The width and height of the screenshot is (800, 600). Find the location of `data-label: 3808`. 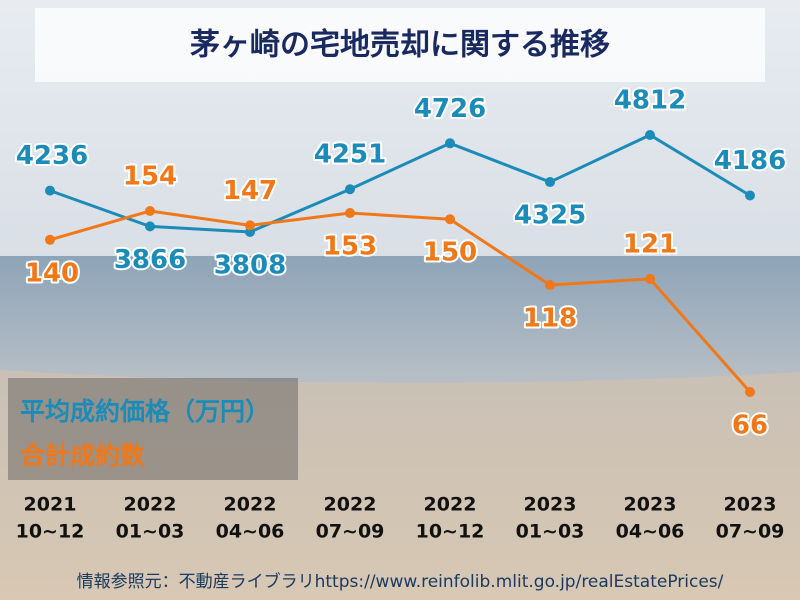

data-label: 3808 is located at coordinates (250, 266).